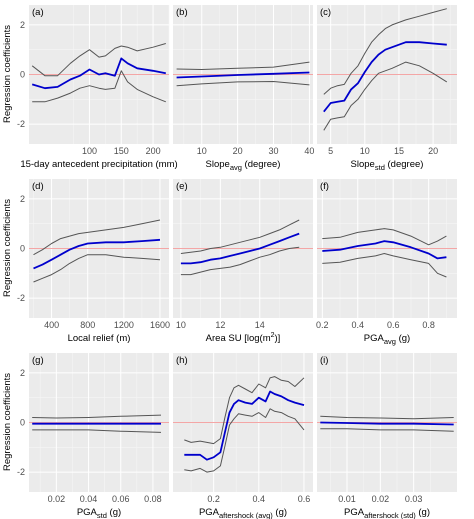 This screenshot has height=519, width=474. I want to click on x-axis-label-part: )], so click(278, 338).